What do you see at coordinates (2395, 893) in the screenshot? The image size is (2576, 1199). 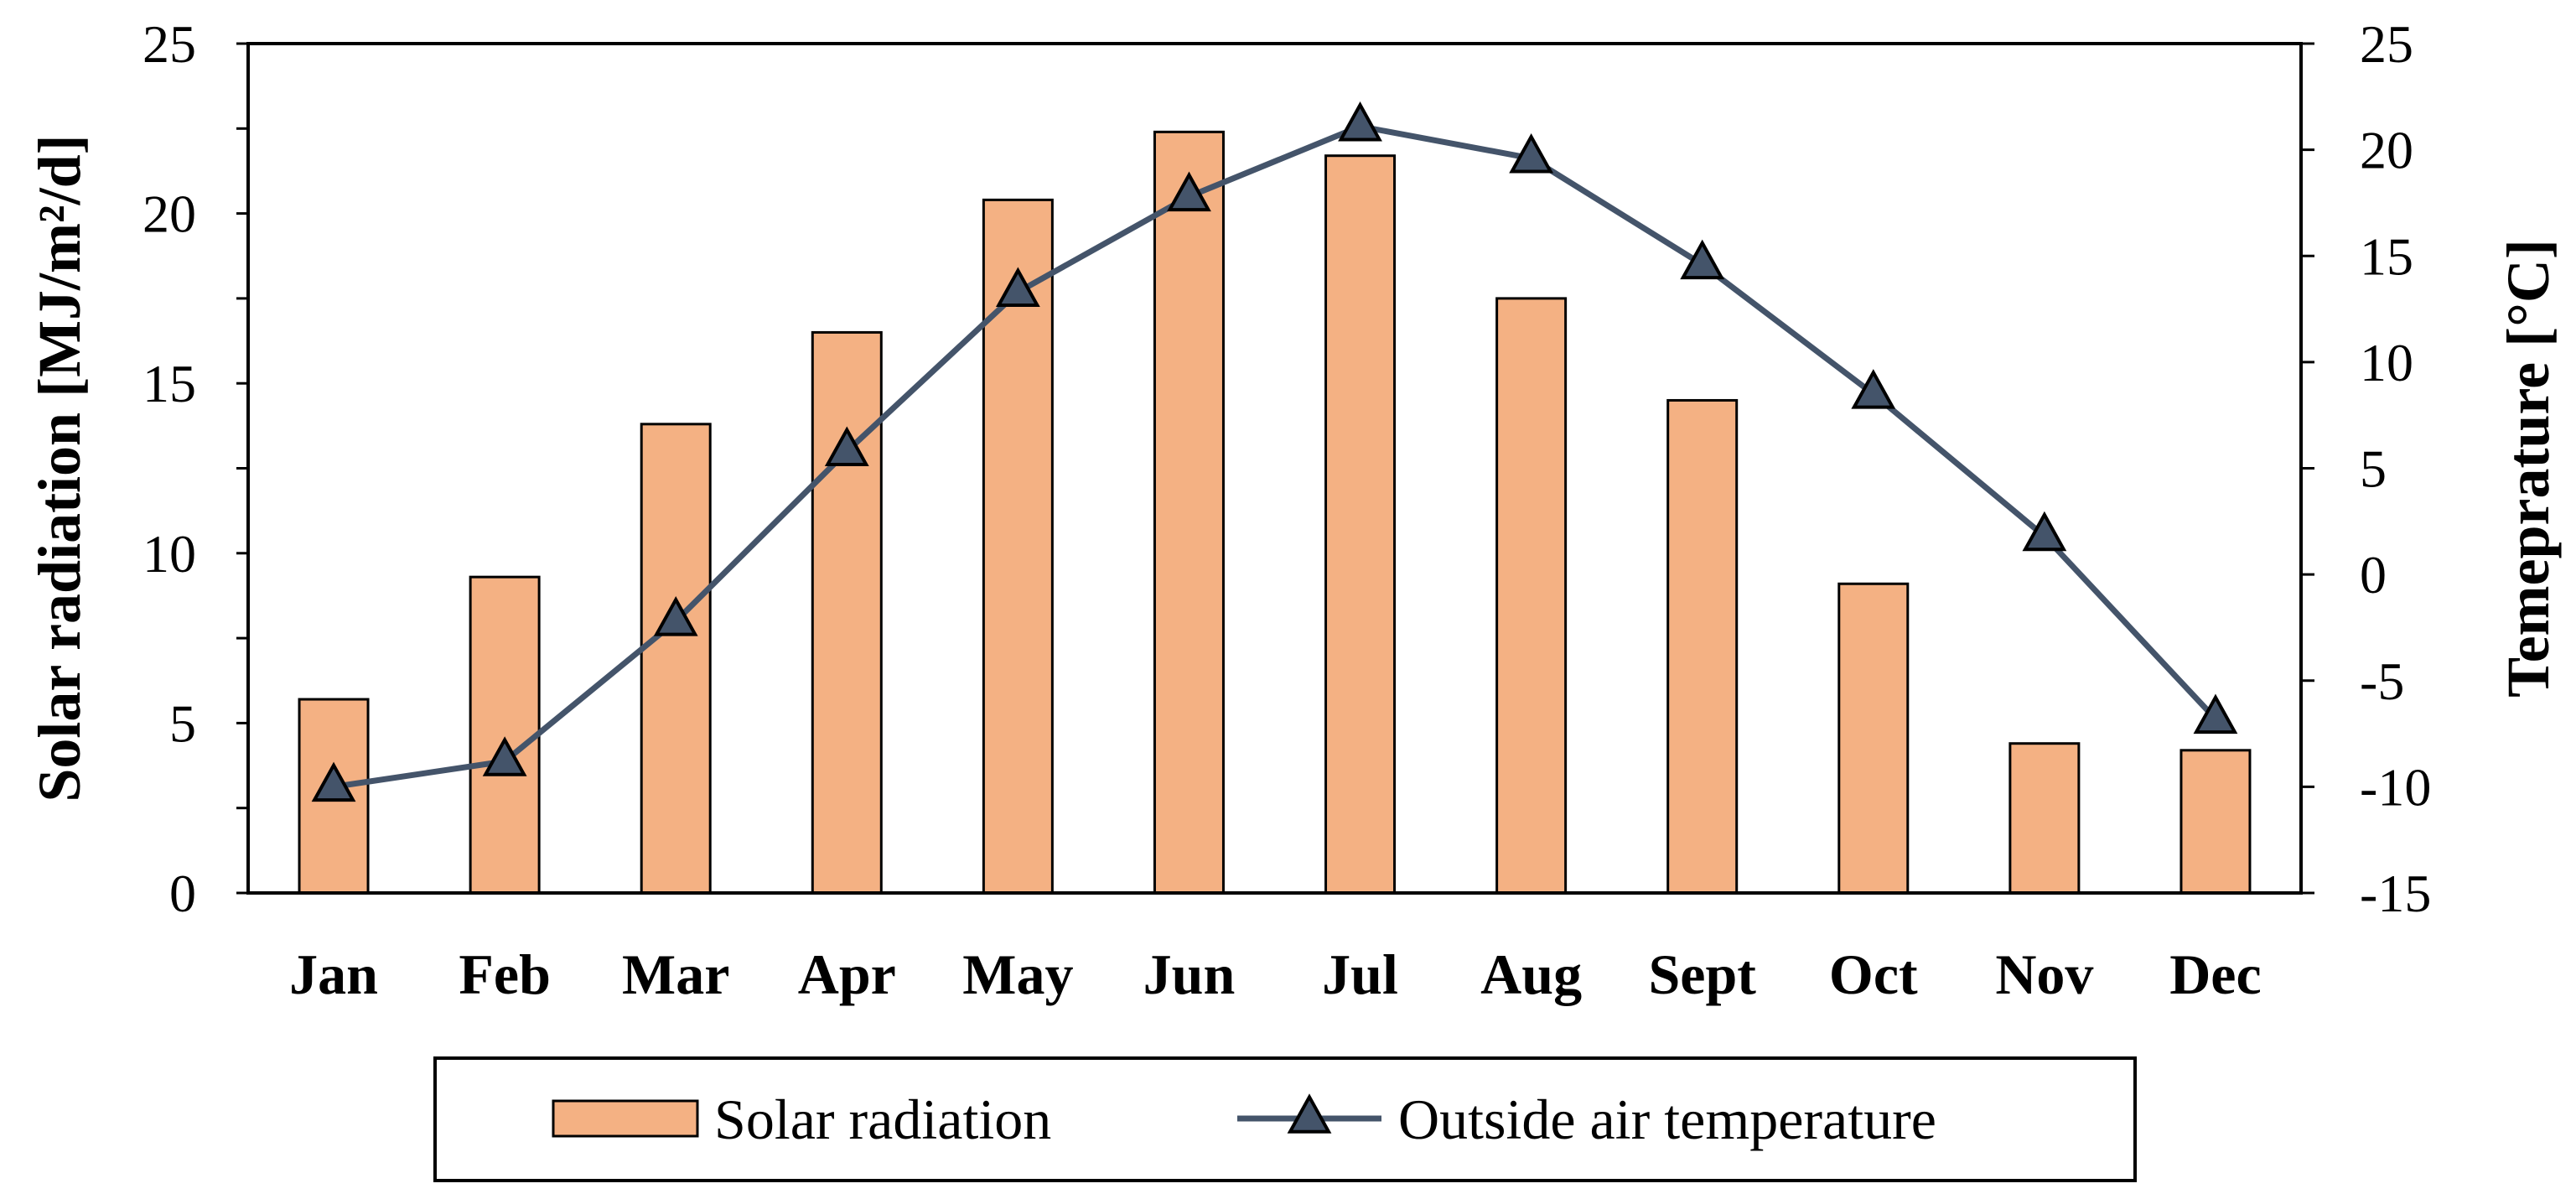 I see `right-tick-label: -15` at bounding box center [2395, 893].